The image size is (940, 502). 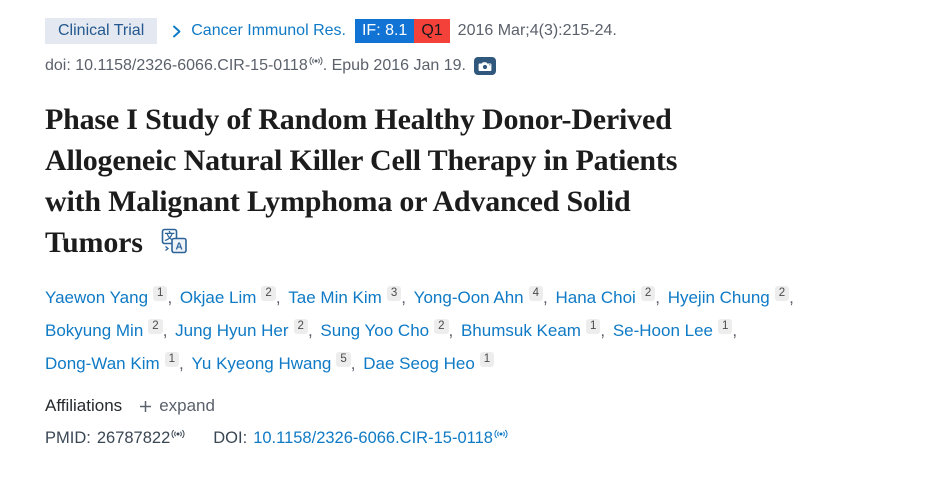 I want to click on epub-text: . Epub 2016 Jan 19., so click(x=394, y=65).